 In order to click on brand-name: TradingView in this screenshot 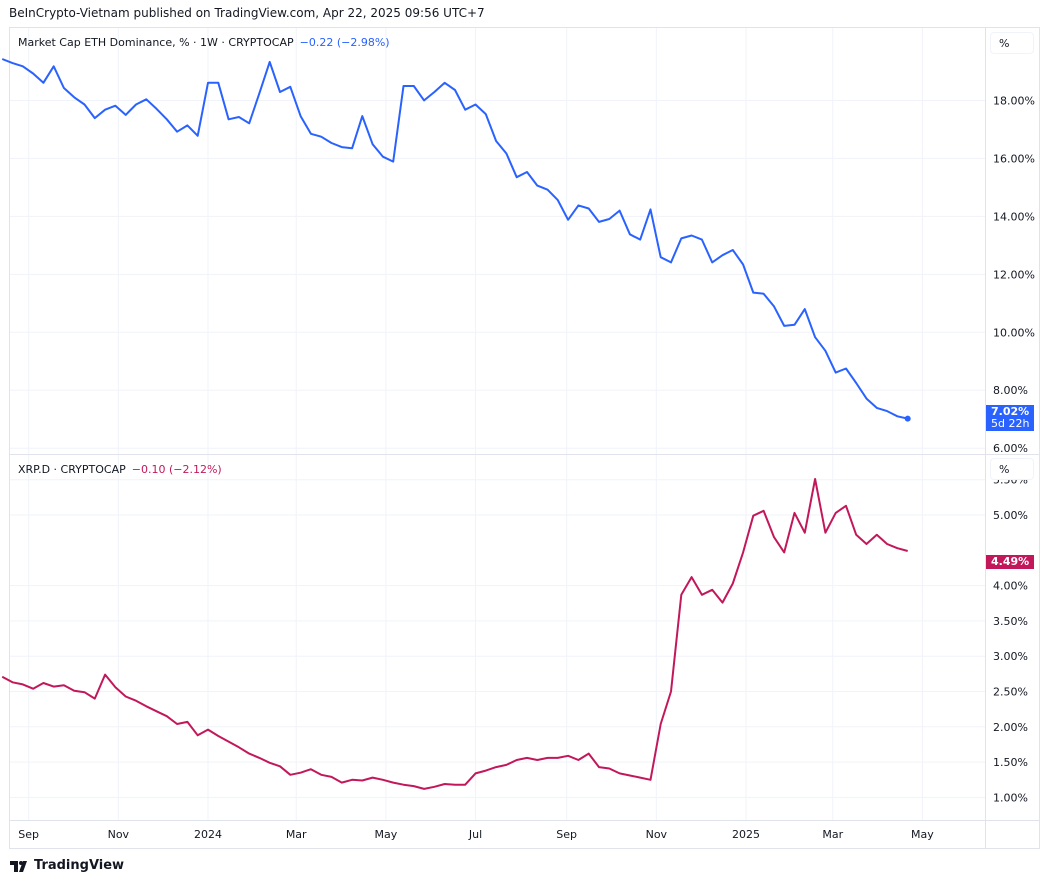, I will do `click(79, 865)`.